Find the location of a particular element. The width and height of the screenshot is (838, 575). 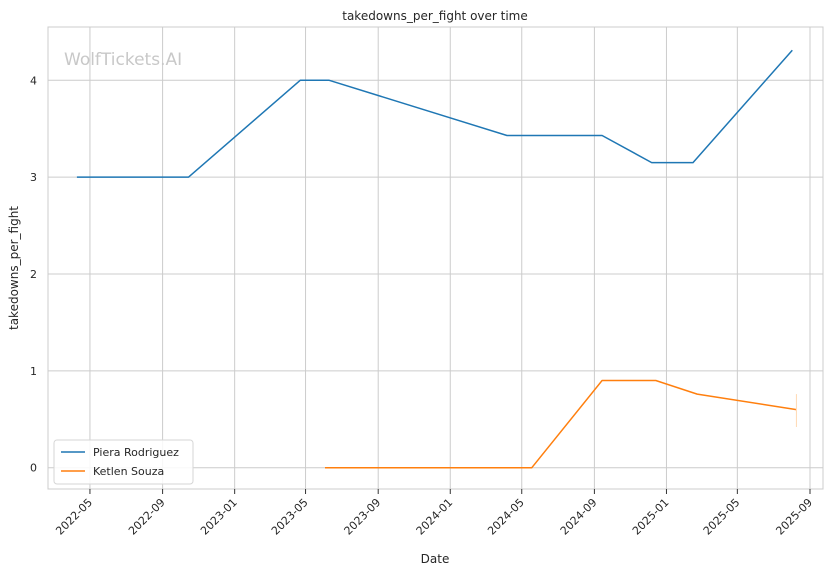

y-tick-label: 3 is located at coordinates (33, 177).